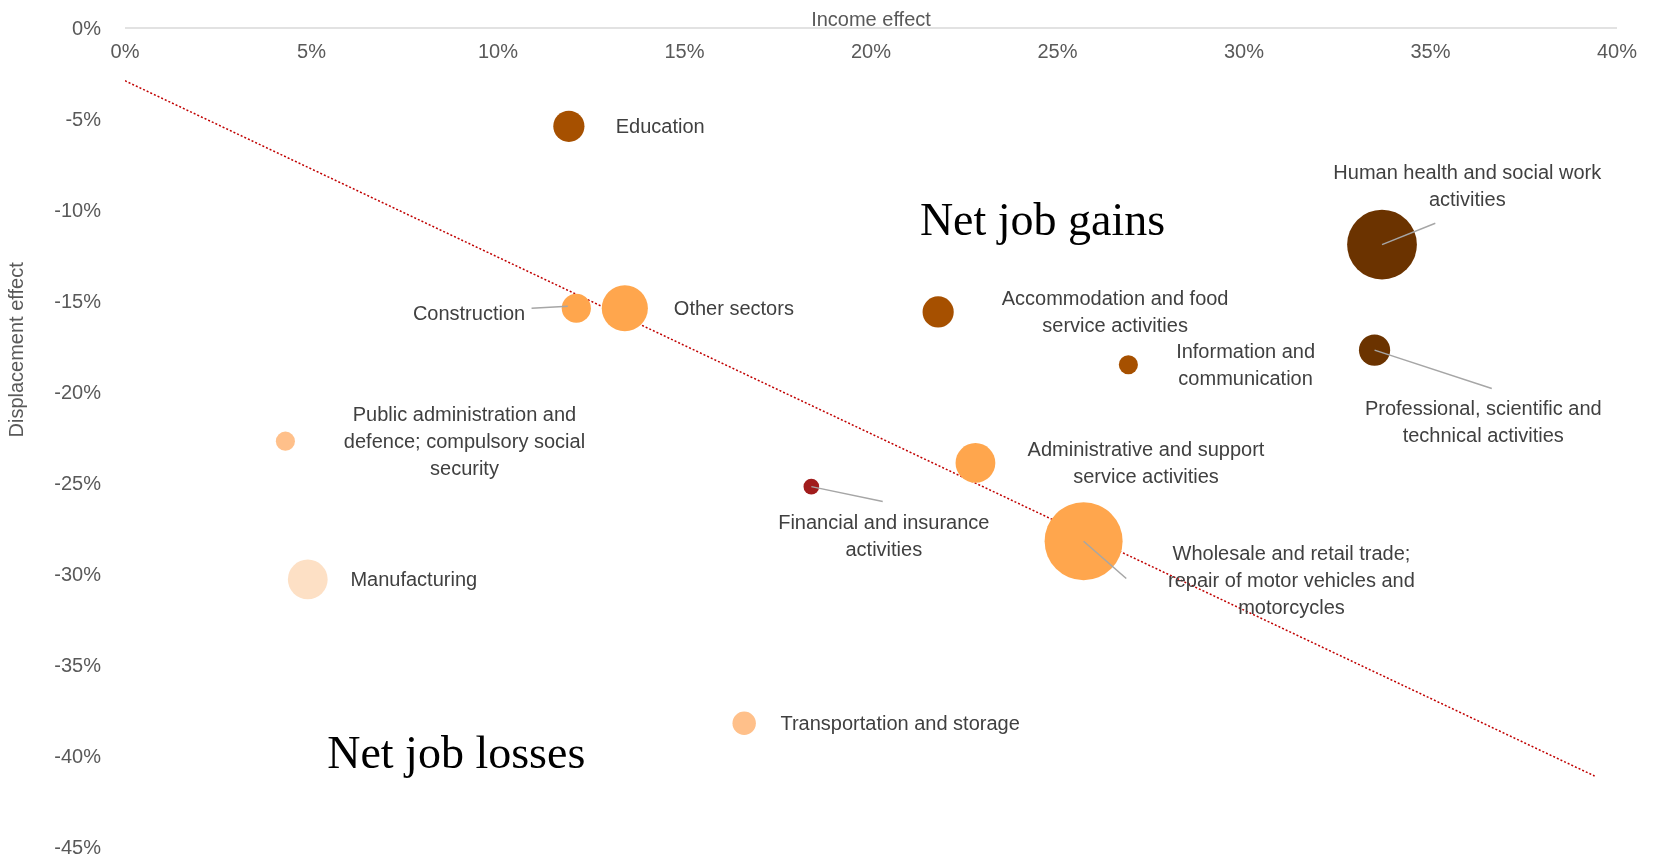 This screenshot has height=856, width=1671. Describe the element at coordinates (78, 301) in the screenshot. I see `y-tick-label: -15%` at that location.